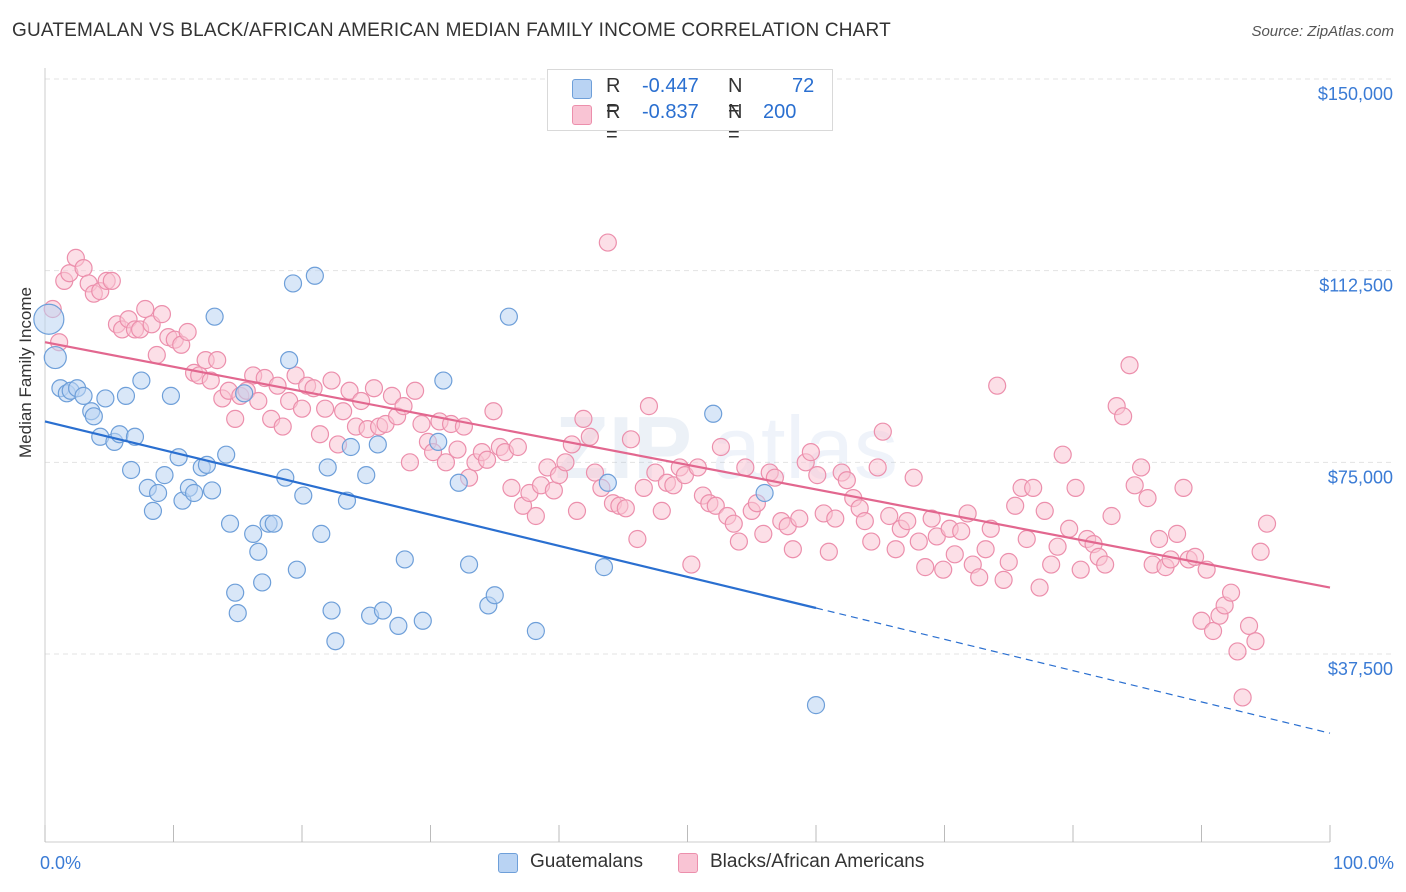  What do you see at coordinates (582, 89) in the screenshot?
I see `blue-swatch-icon` at bounding box center [582, 89].